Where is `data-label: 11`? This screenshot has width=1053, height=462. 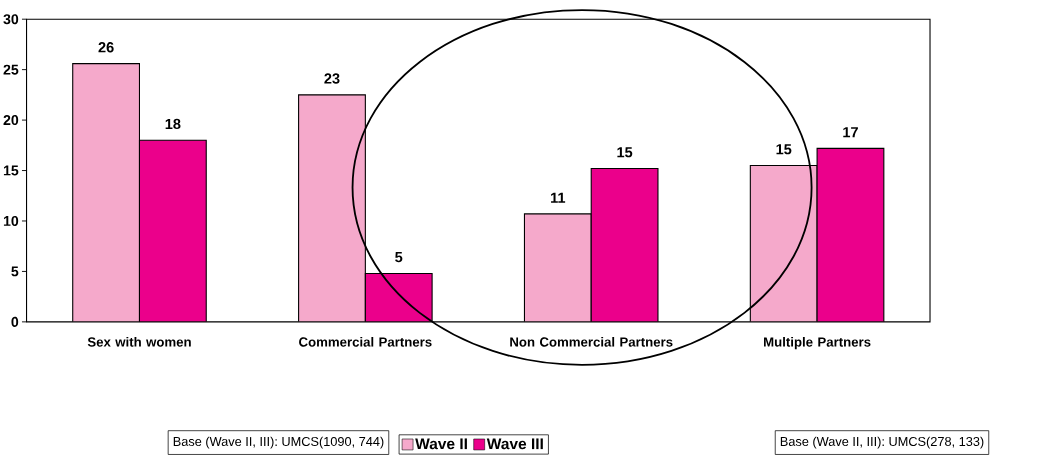 data-label: 11 is located at coordinates (558, 197).